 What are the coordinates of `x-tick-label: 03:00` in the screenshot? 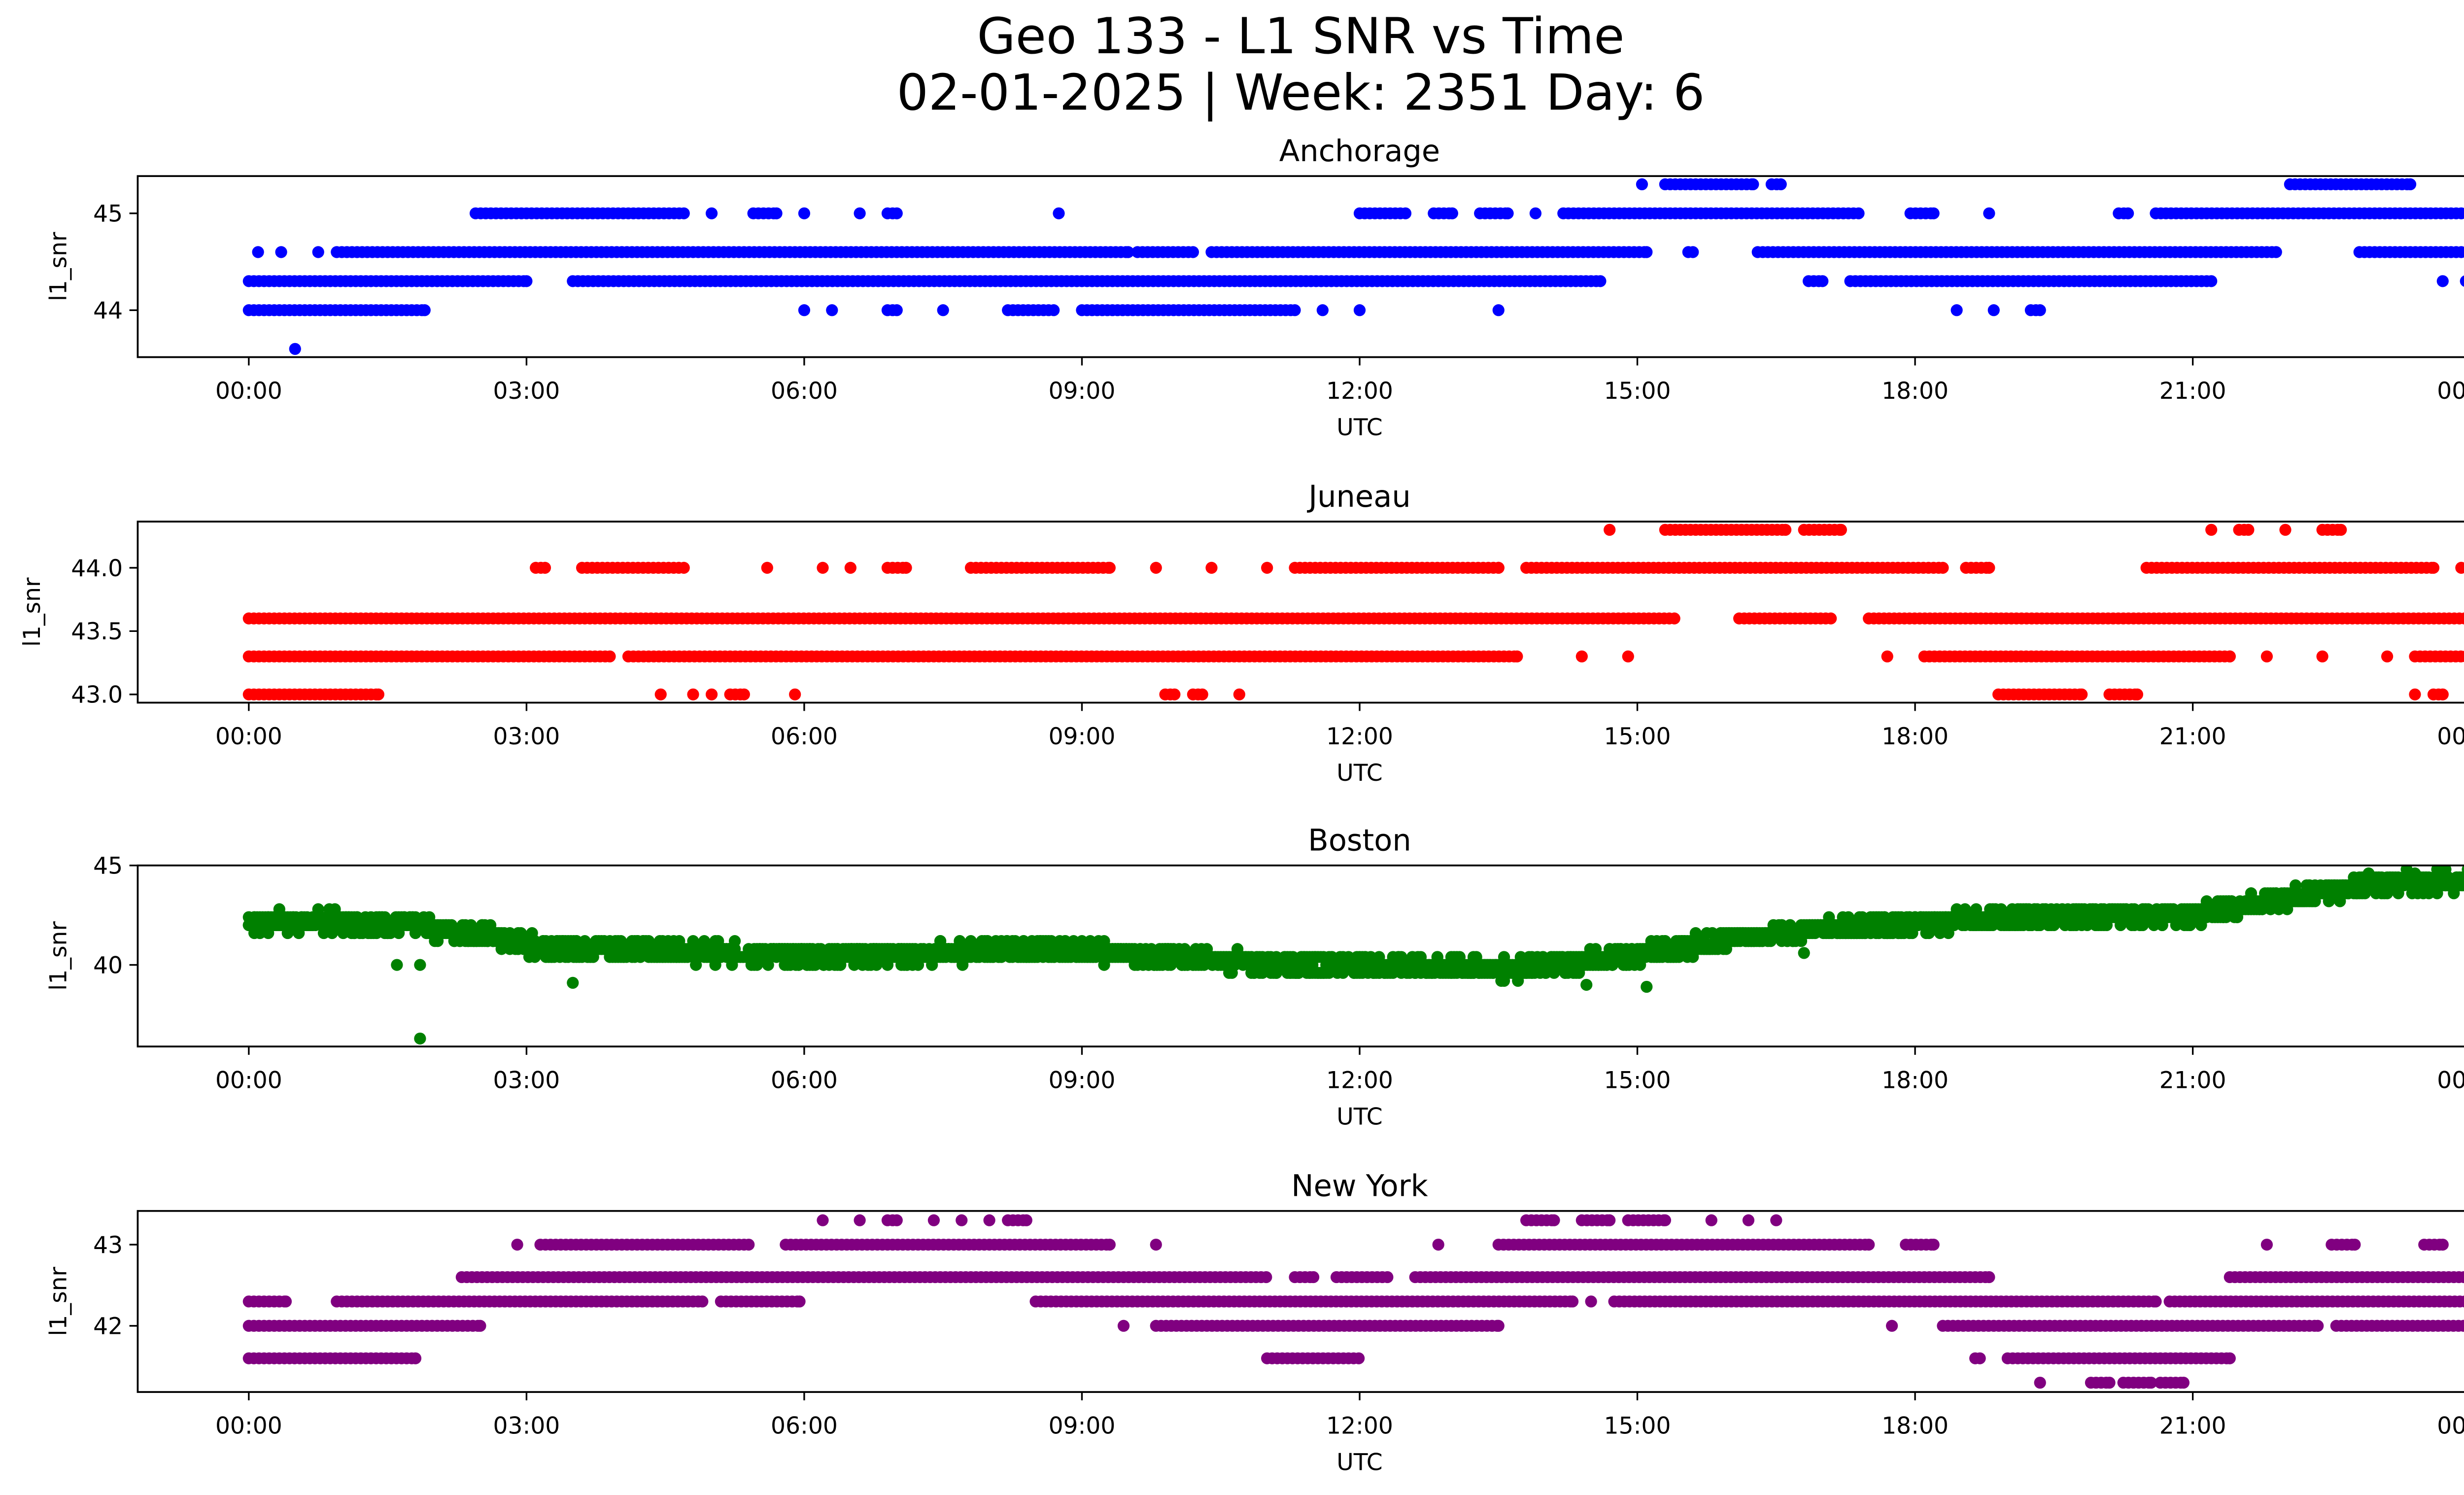 It's located at (526, 391).